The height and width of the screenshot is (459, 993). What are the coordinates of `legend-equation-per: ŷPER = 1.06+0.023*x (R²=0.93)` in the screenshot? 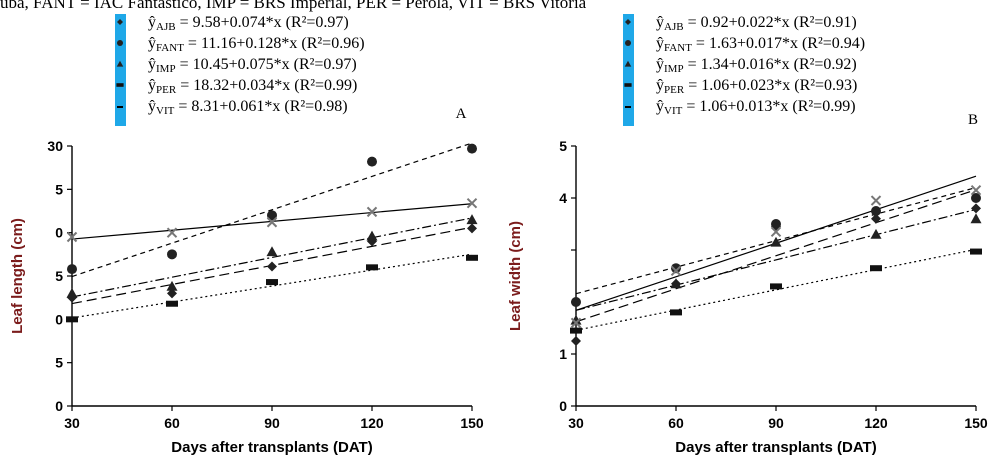 It's located at (756, 86).